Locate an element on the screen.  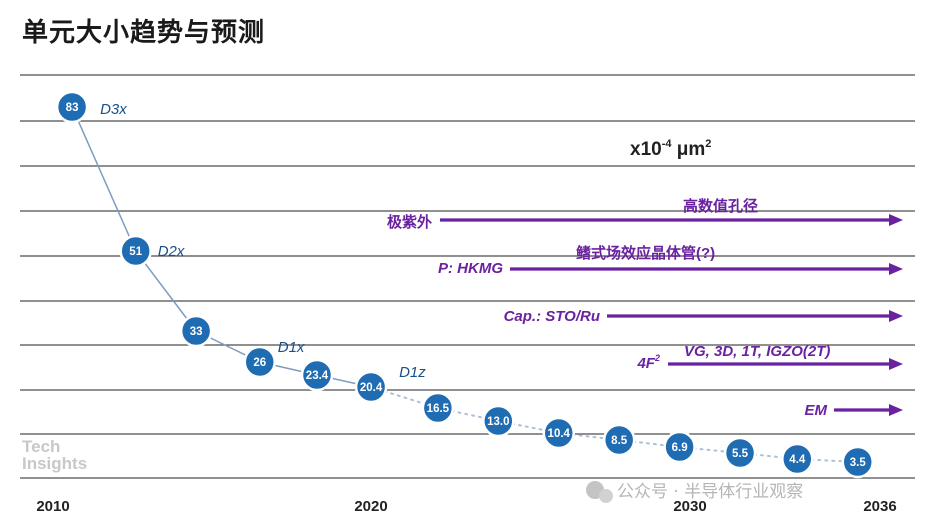
data-label: 20.4 is located at coordinates (371, 388).